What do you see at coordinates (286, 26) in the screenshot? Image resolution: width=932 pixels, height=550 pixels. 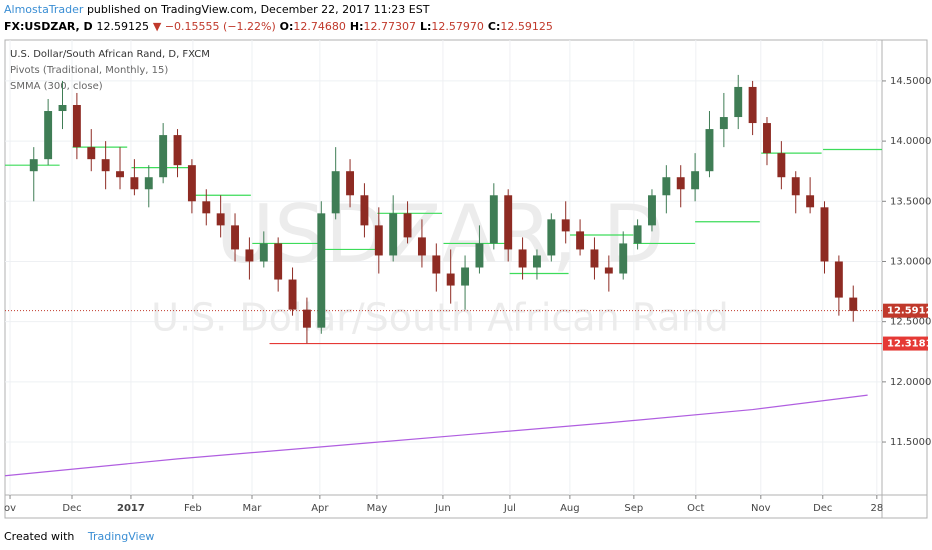 I see `ohlc-label: O:` at bounding box center [286, 26].